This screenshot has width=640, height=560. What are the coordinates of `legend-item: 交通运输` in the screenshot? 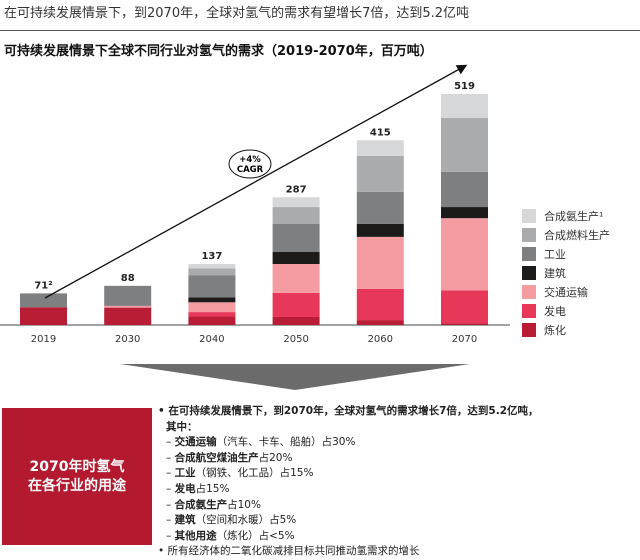 It's located at (566, 291).